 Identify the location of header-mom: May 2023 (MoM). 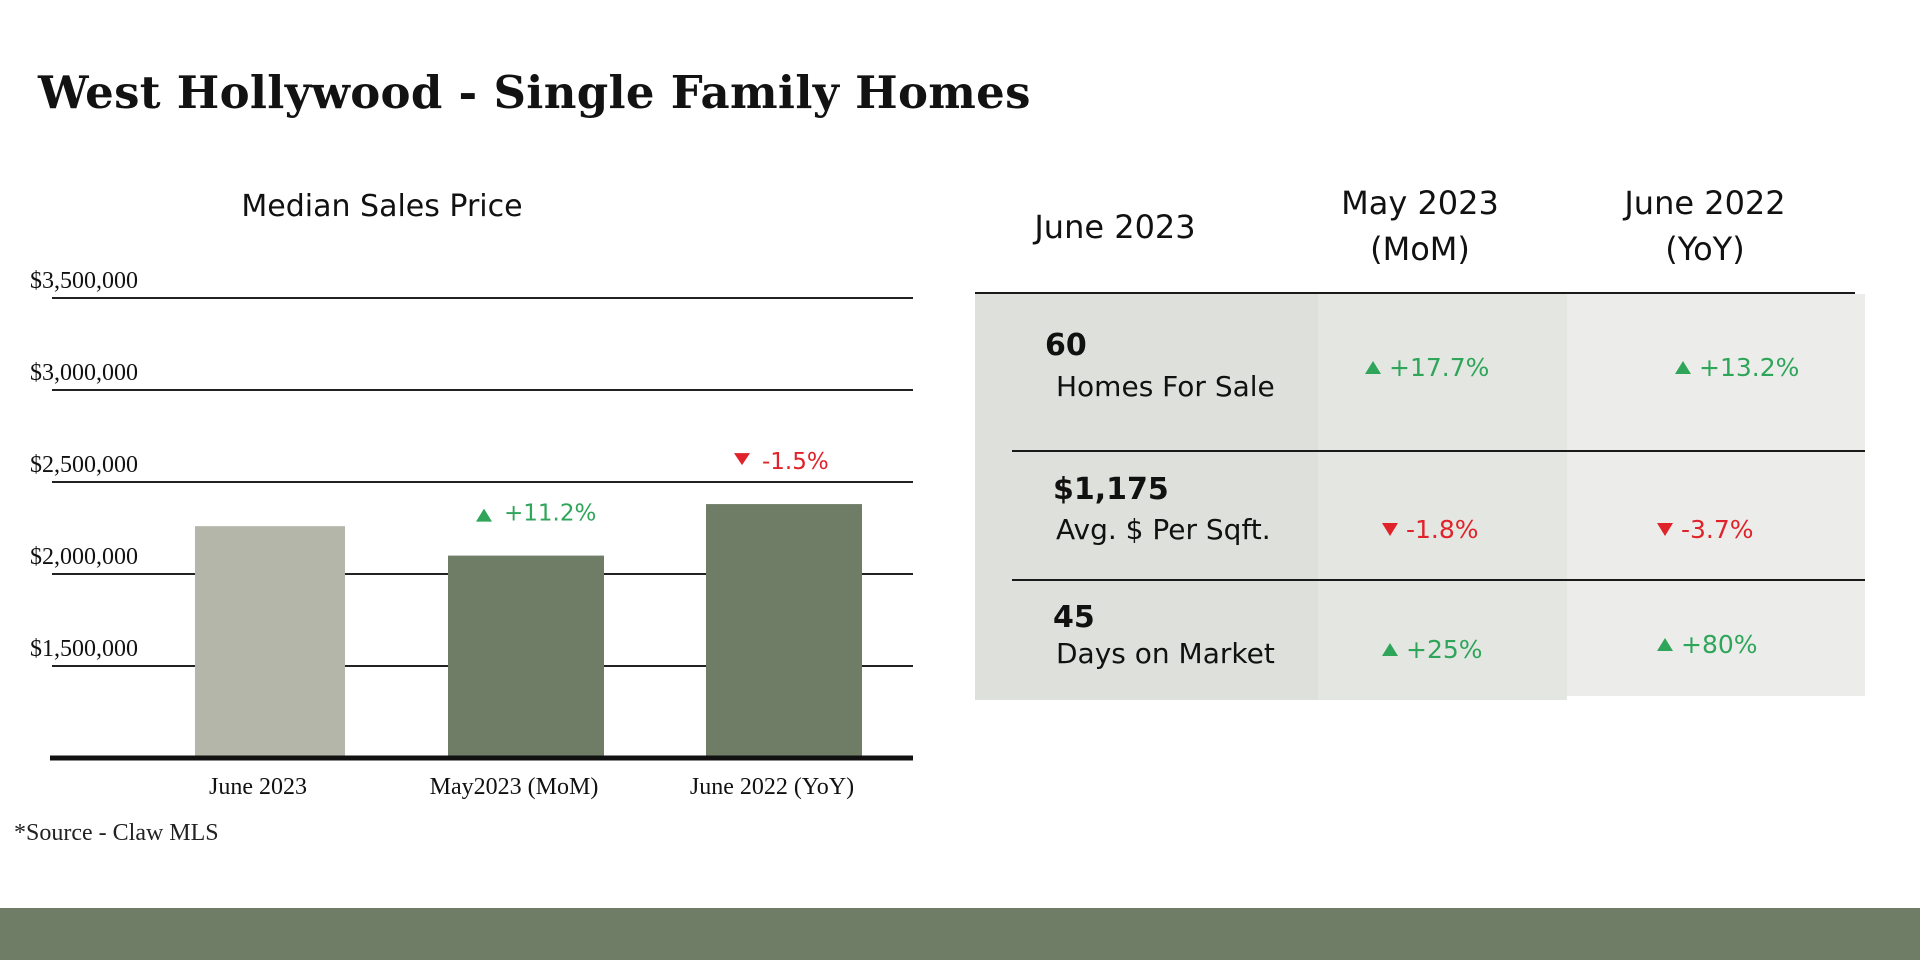
(1420, 226).